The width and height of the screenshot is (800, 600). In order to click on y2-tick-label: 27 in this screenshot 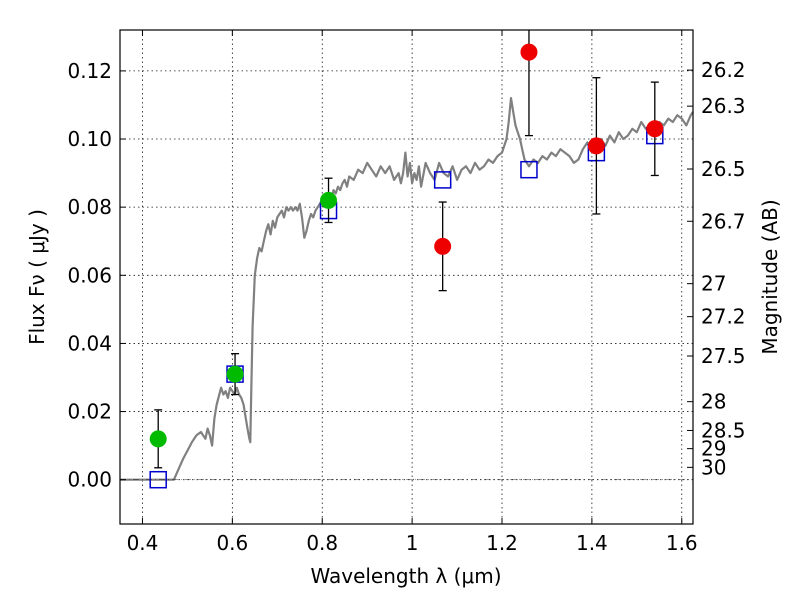, I will do `click(713, 284)`.